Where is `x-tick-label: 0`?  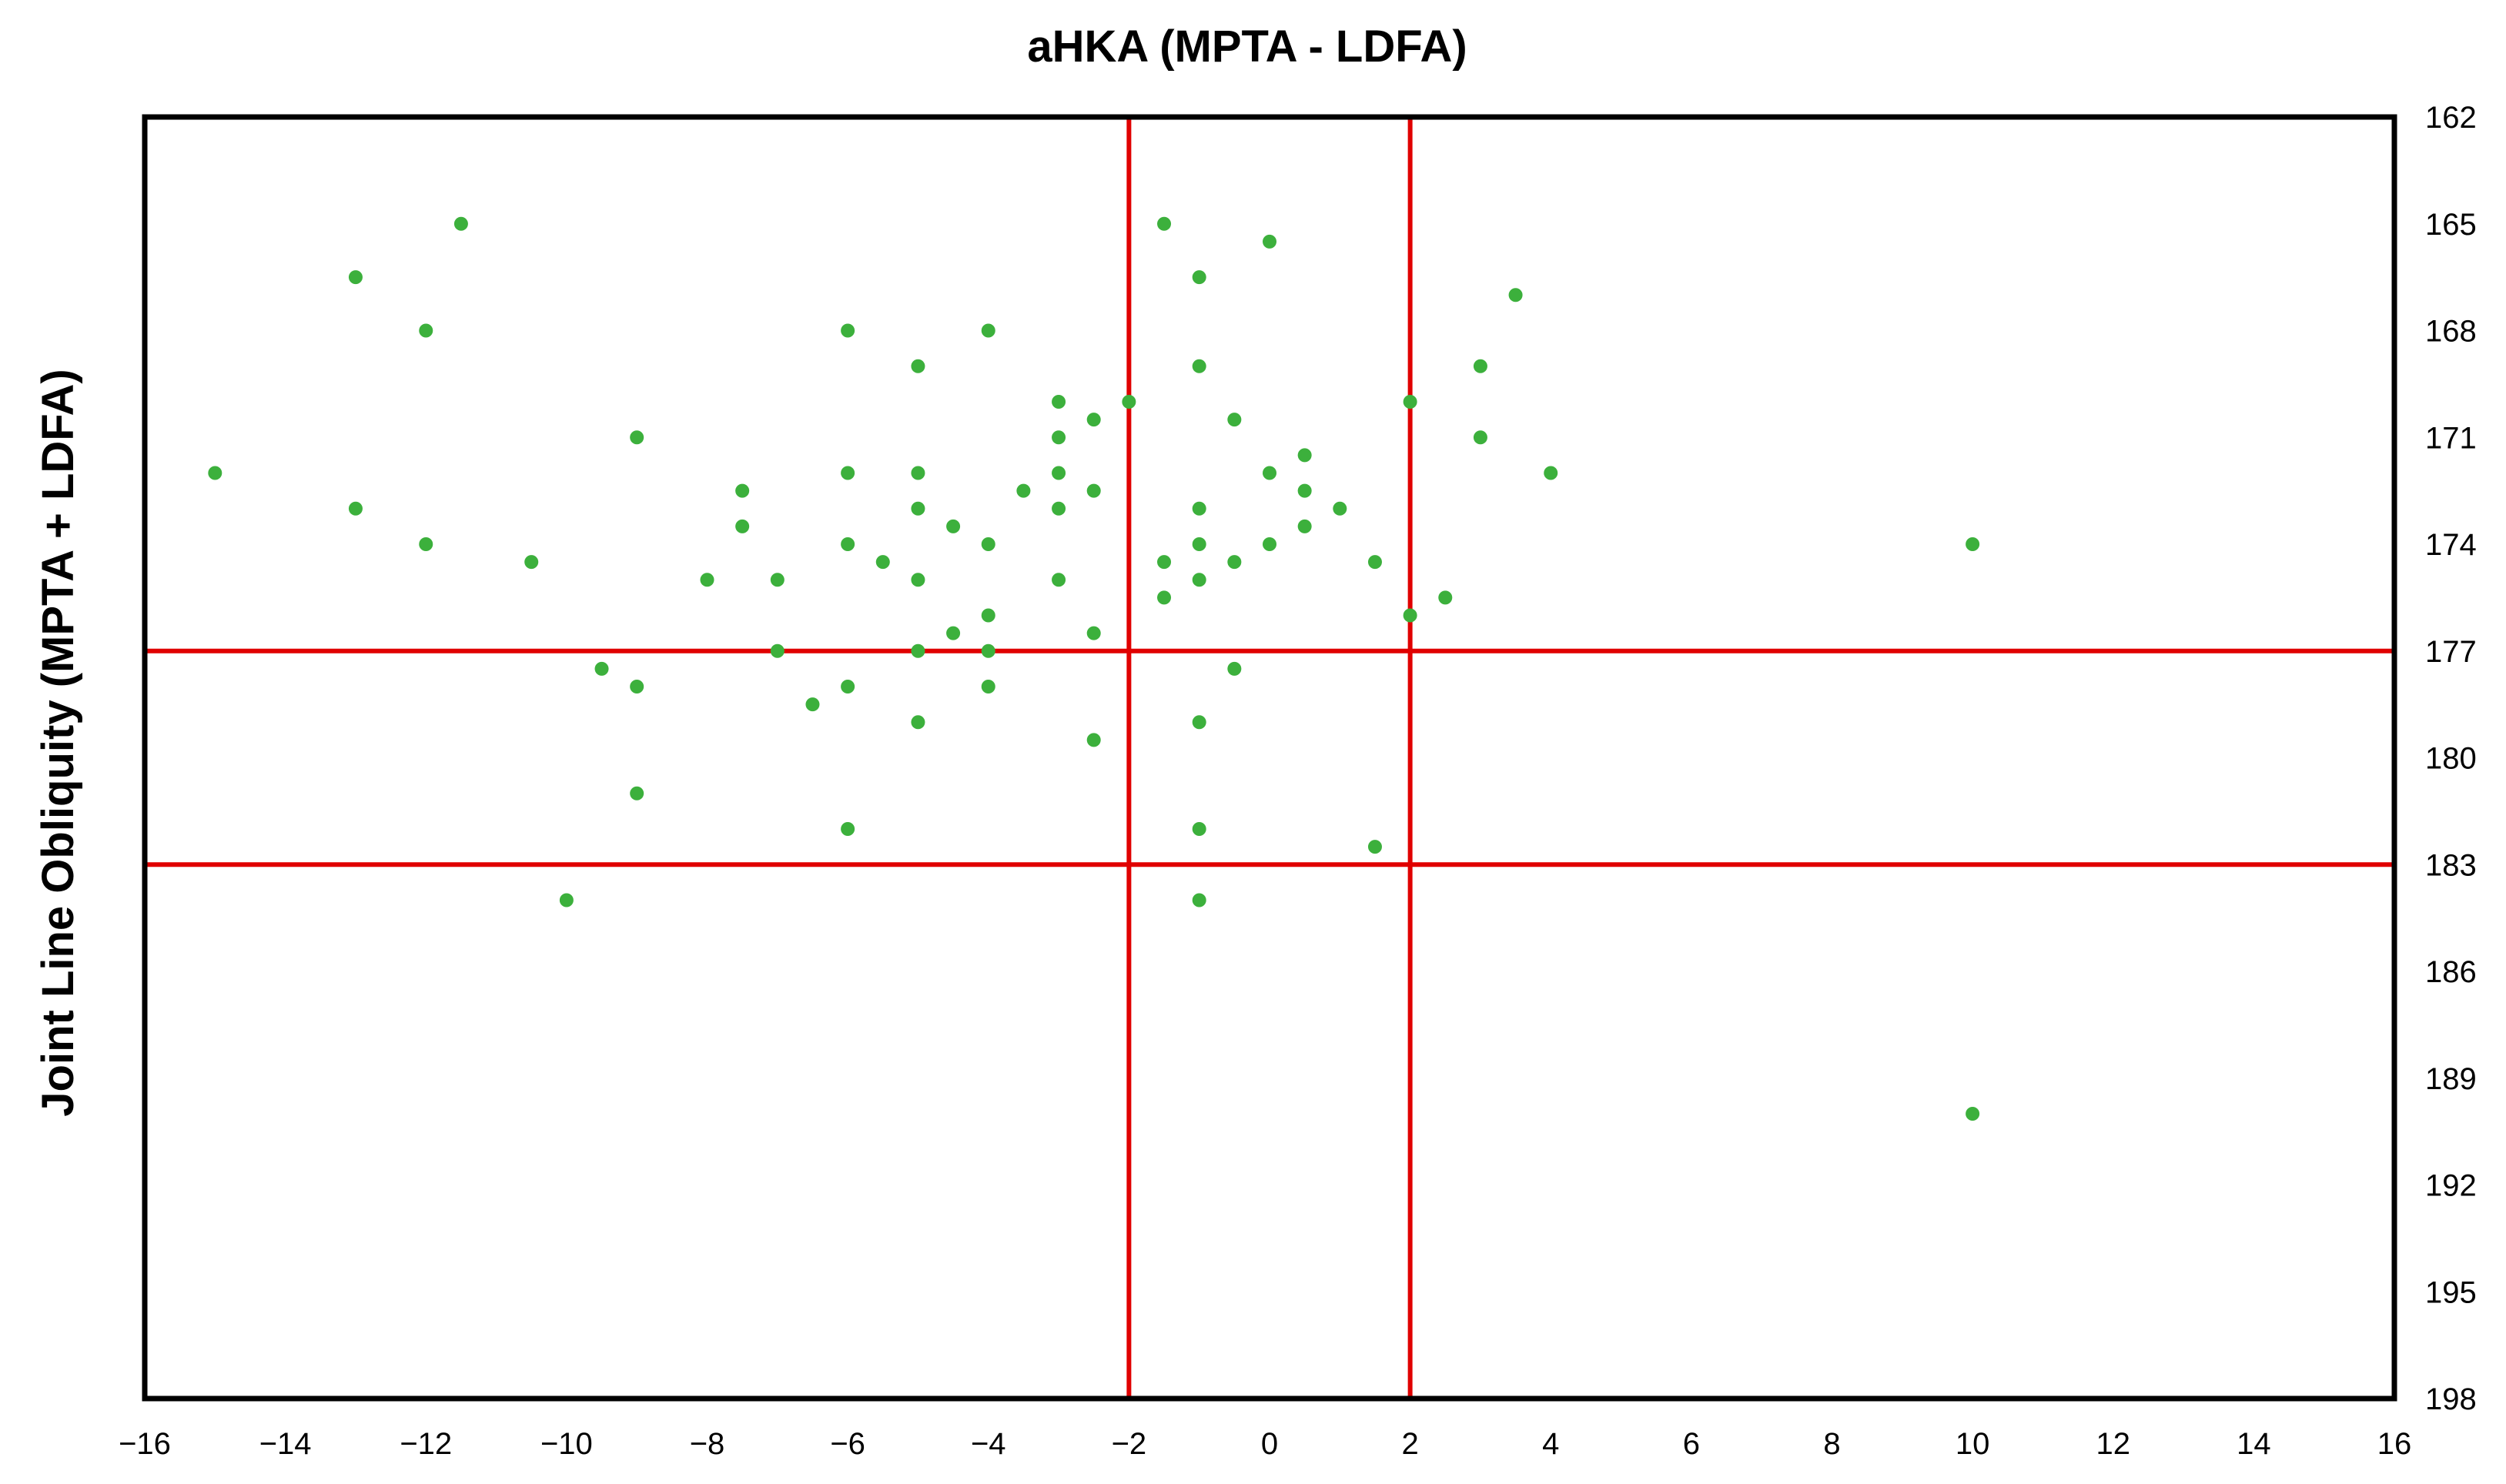 x-tick-label: 0 is located at coordinates (1269, 1444).